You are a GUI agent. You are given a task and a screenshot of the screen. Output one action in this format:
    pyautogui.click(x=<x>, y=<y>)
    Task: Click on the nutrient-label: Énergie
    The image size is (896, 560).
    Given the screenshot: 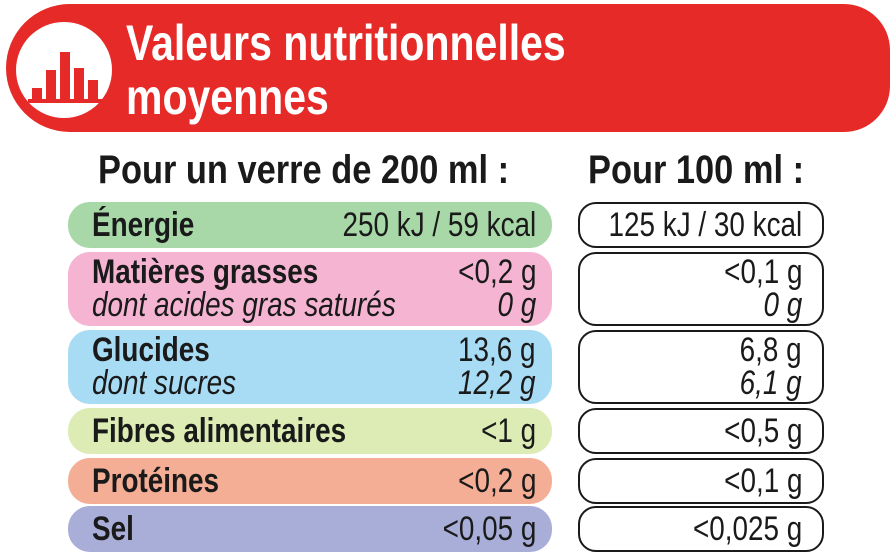 What is the action you would take?
    pyautogui.click(x=143, y=225)
    